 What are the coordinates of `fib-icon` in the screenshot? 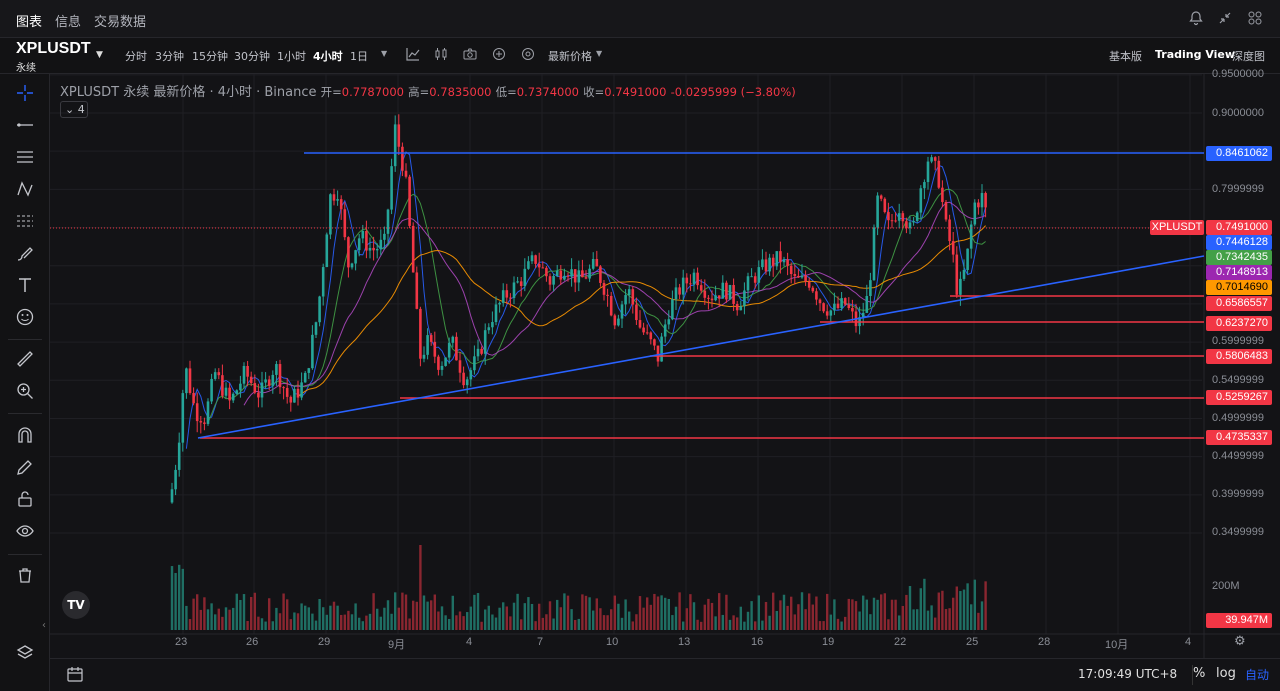 It's located at (25, 223).